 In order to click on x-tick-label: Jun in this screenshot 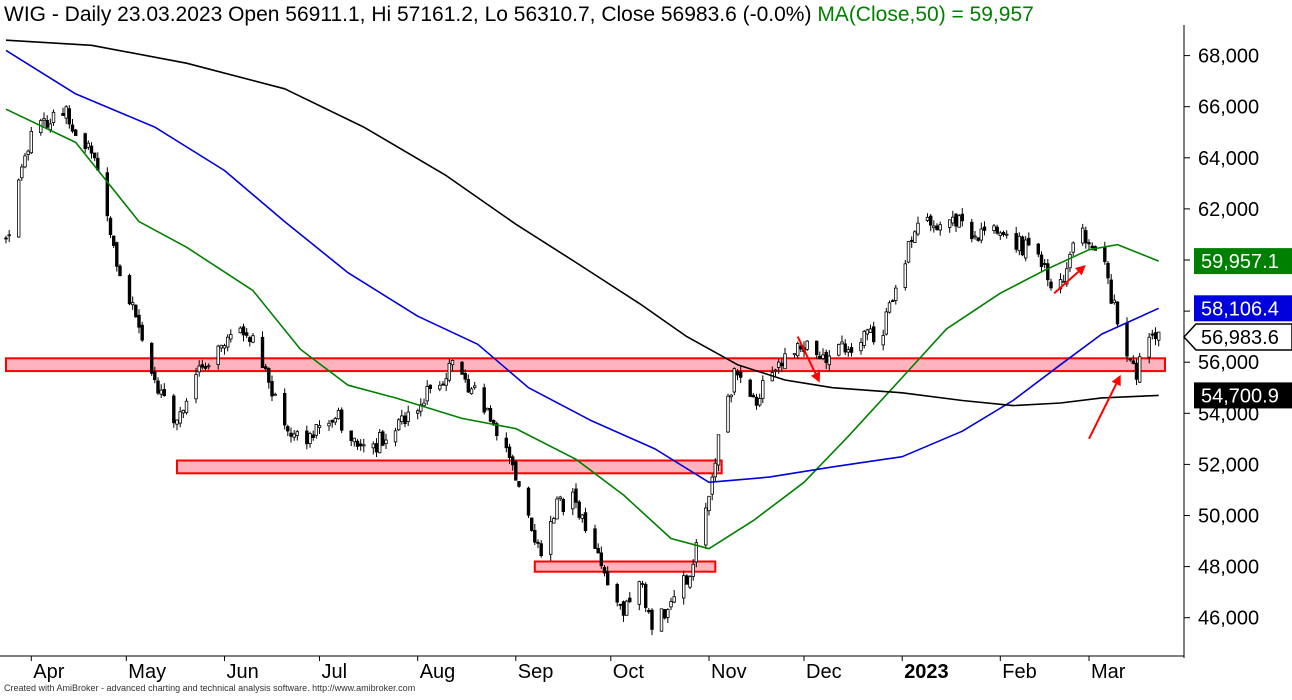, I will do `click(243, 672)`.